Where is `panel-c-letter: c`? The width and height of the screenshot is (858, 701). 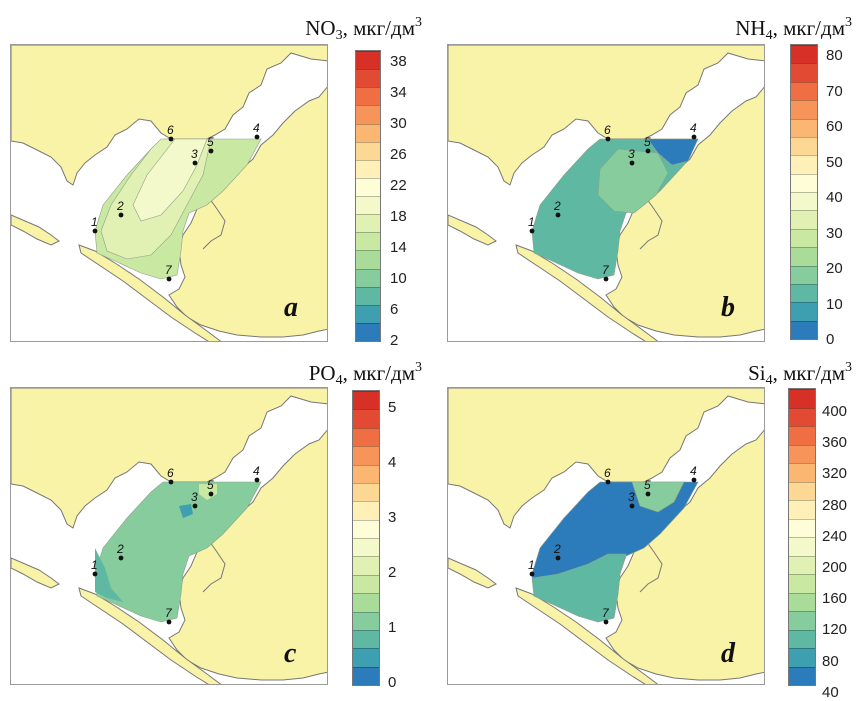 panel-c-letter: c is located at coordinates (290, 653).